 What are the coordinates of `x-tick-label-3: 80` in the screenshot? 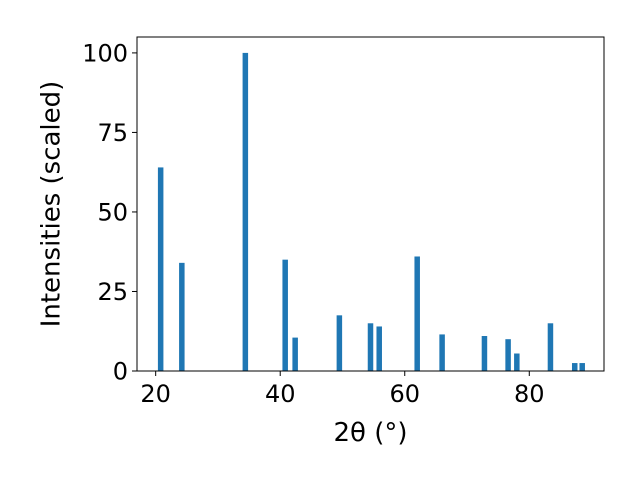 It's located at (529, 394).